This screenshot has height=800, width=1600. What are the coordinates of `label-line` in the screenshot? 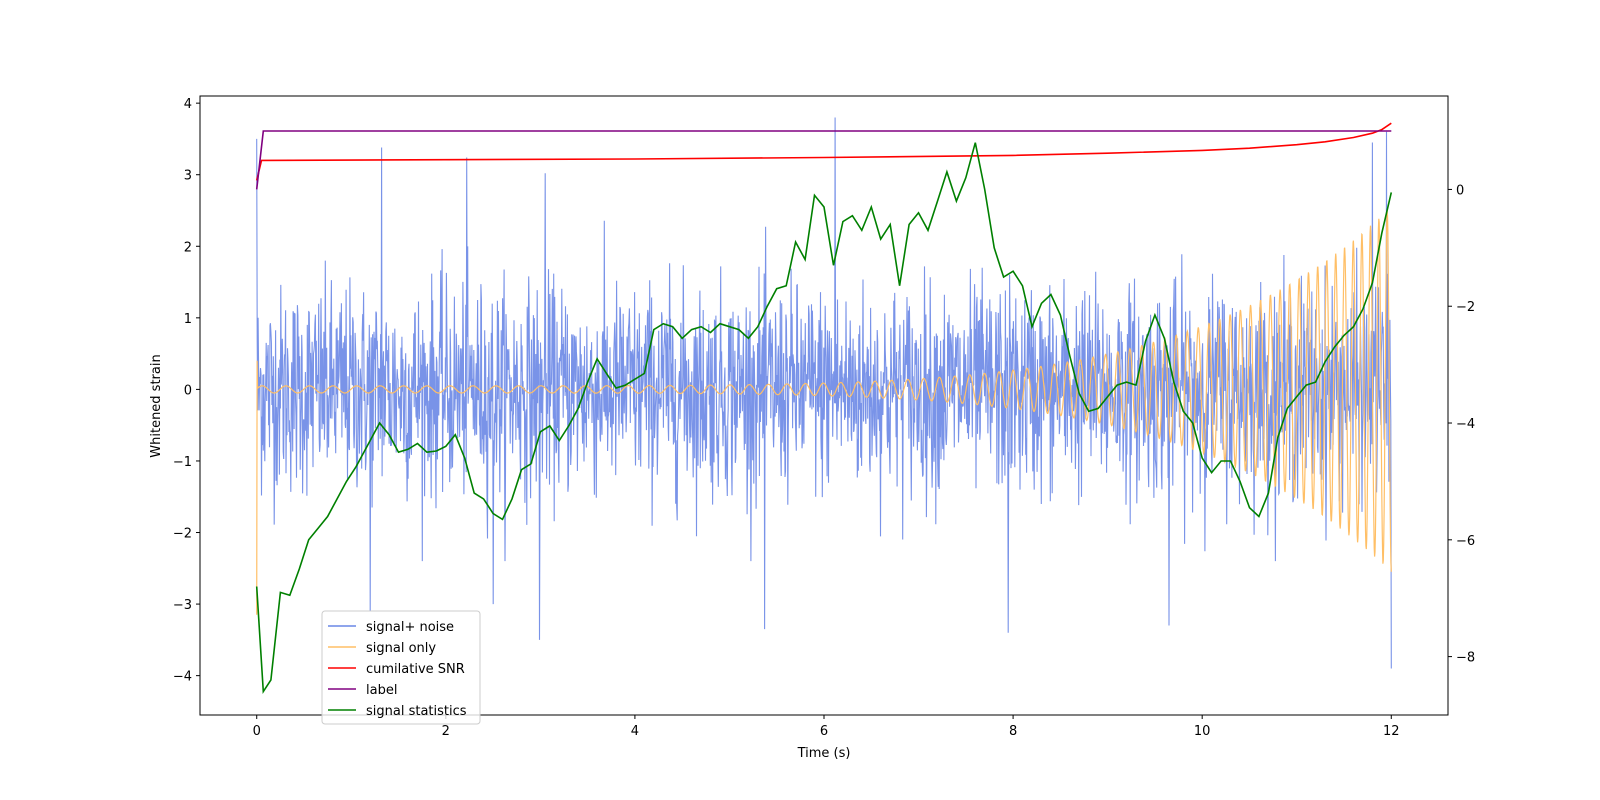 It's located at (823, 160).